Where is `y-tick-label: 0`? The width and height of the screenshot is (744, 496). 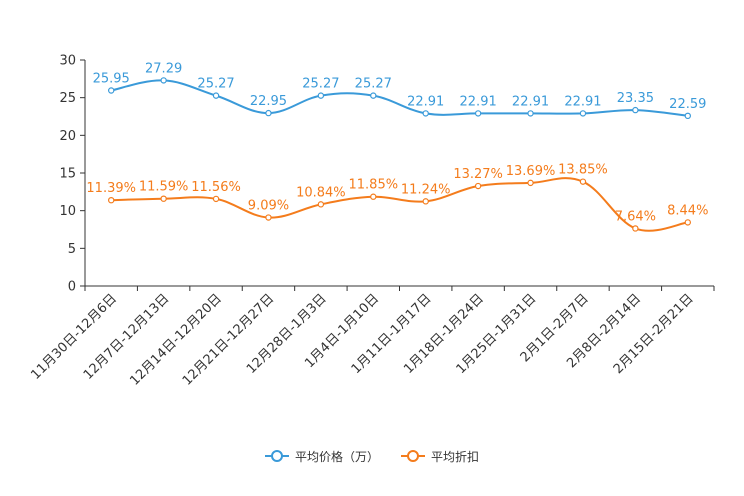 y-tick-label: 0 is located at coordinates (72, 287).